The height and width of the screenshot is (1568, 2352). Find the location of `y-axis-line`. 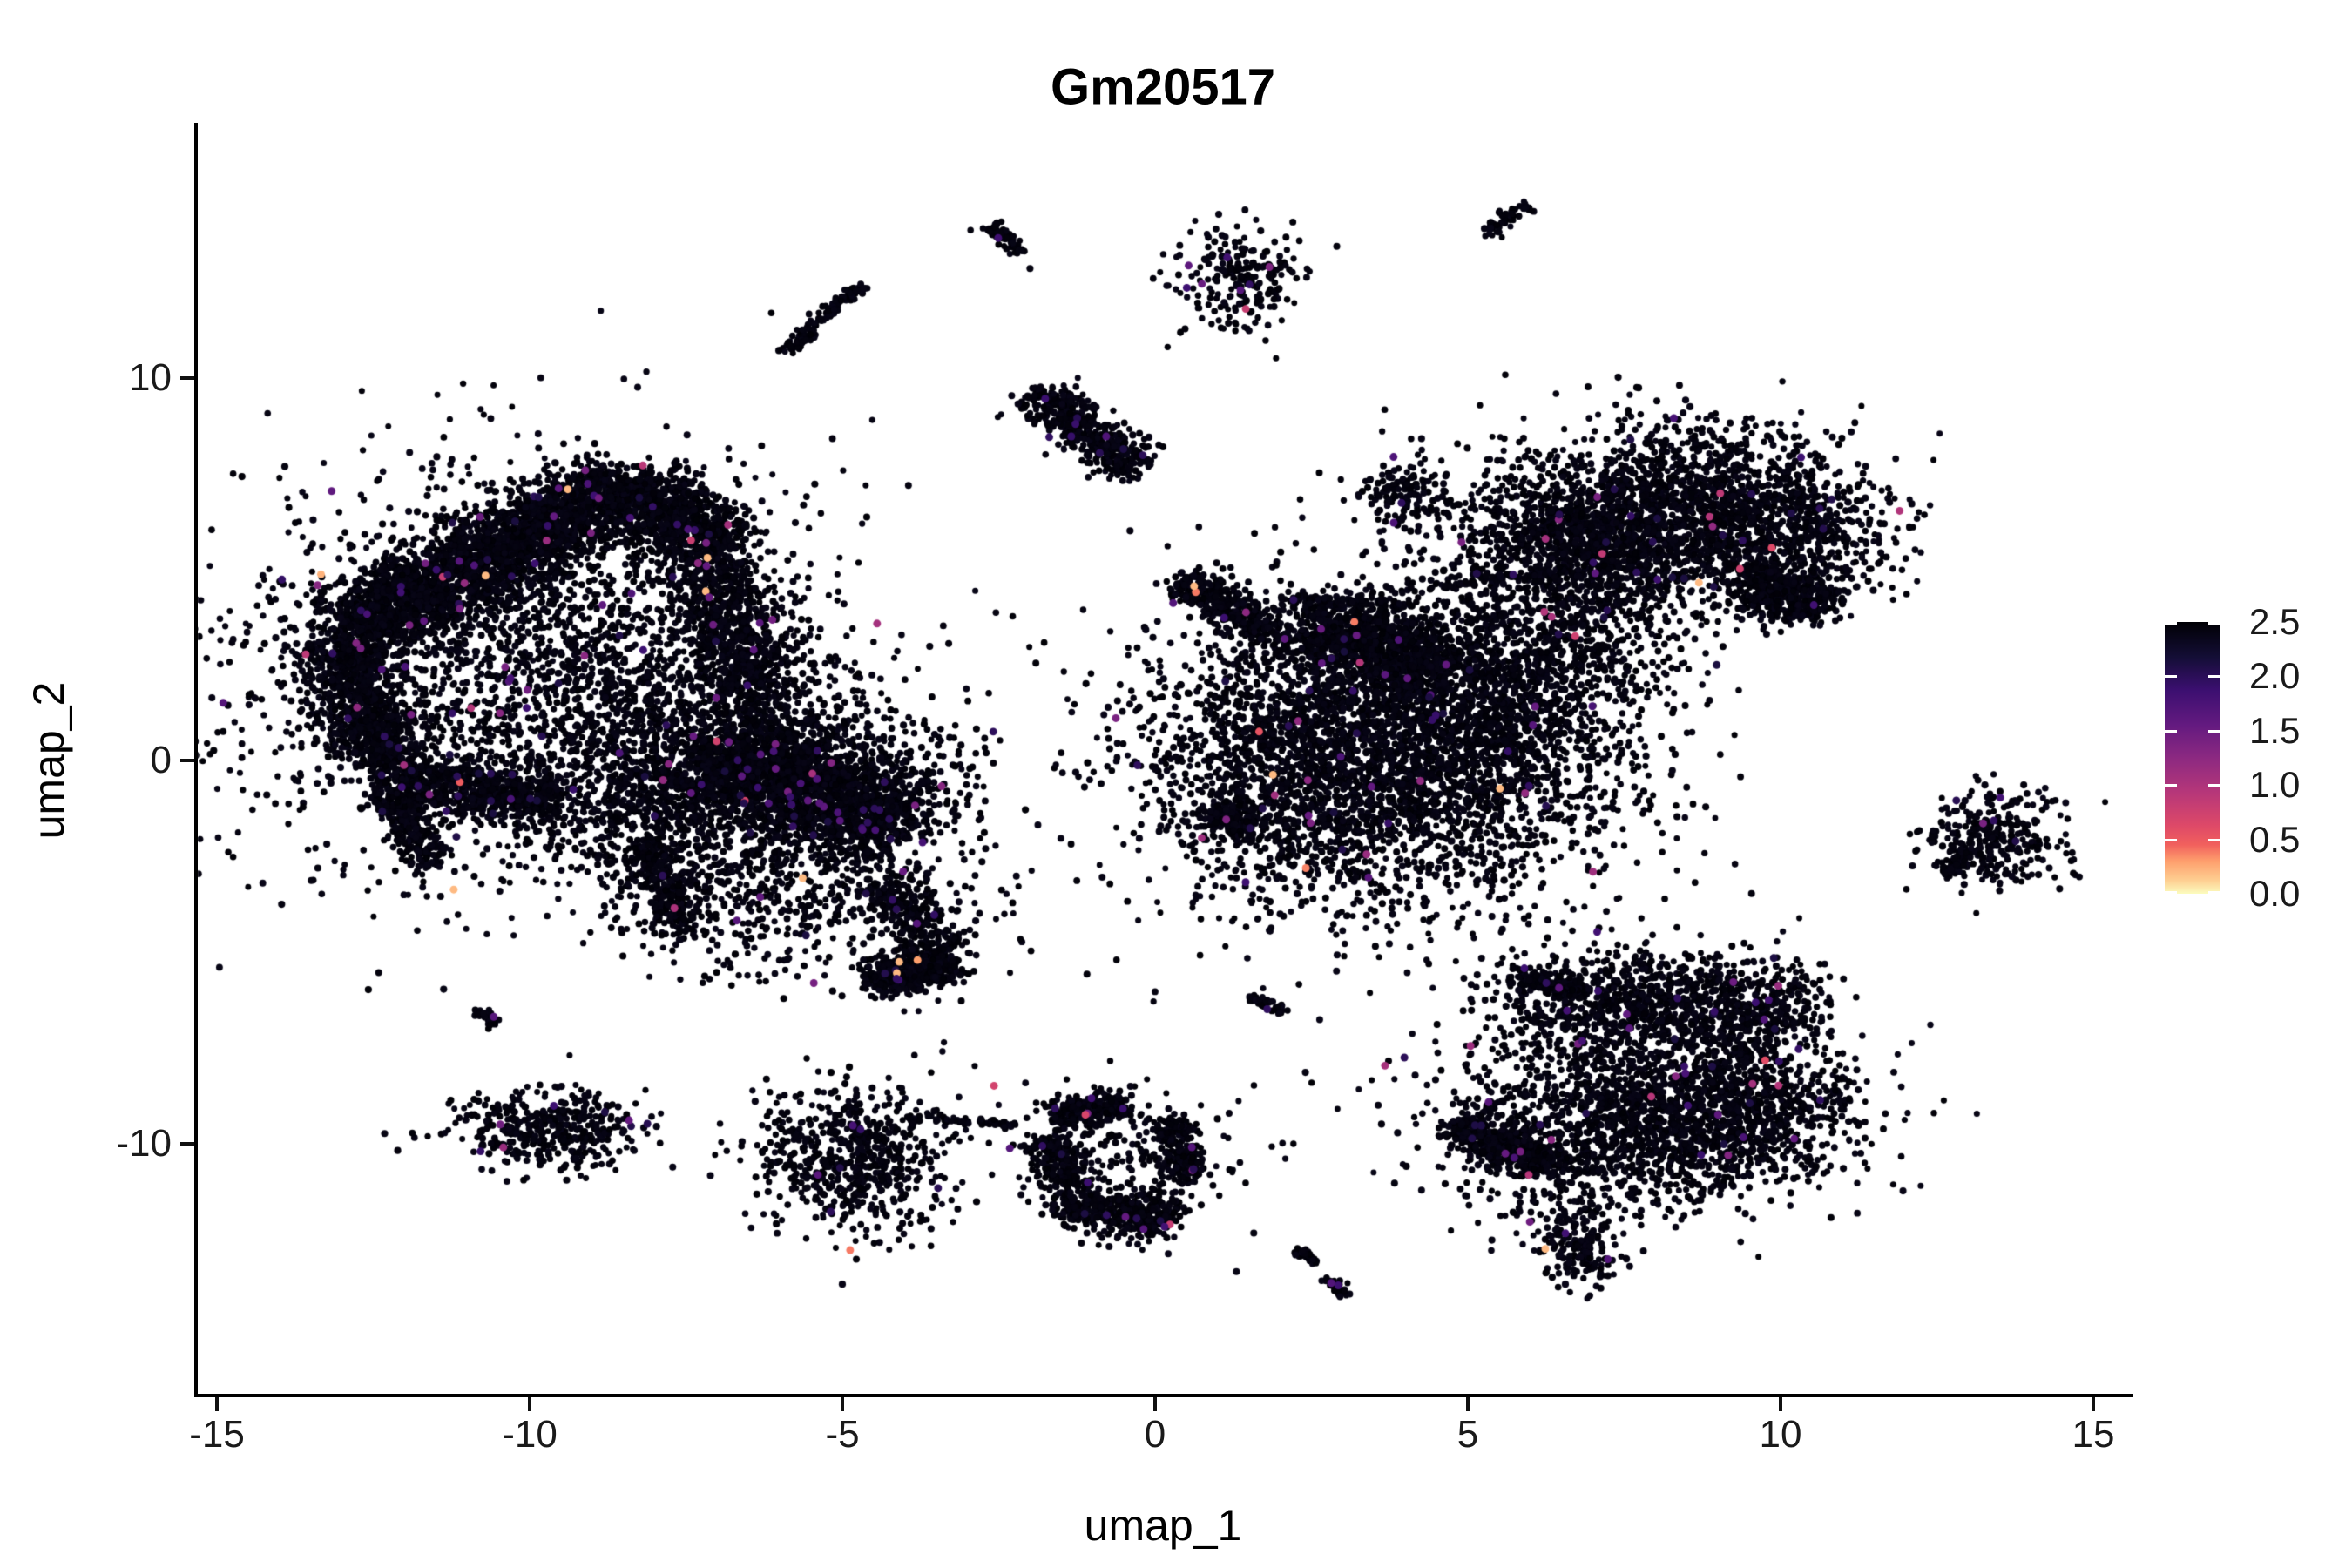

y-axis-line is located at coordinates (196, 760).